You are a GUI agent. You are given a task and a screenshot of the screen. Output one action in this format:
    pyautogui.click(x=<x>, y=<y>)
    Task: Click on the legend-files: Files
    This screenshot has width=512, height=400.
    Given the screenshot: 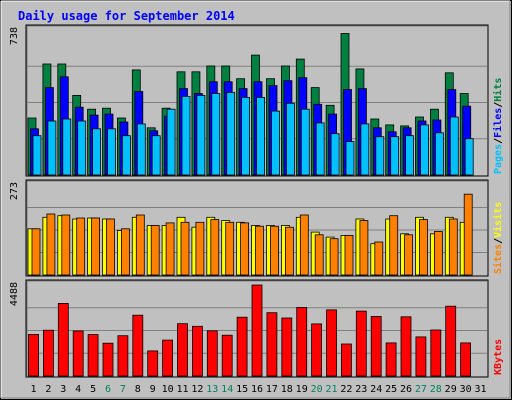 What is the action you would take?
    pyautogui.click(x=498, y=123)
    